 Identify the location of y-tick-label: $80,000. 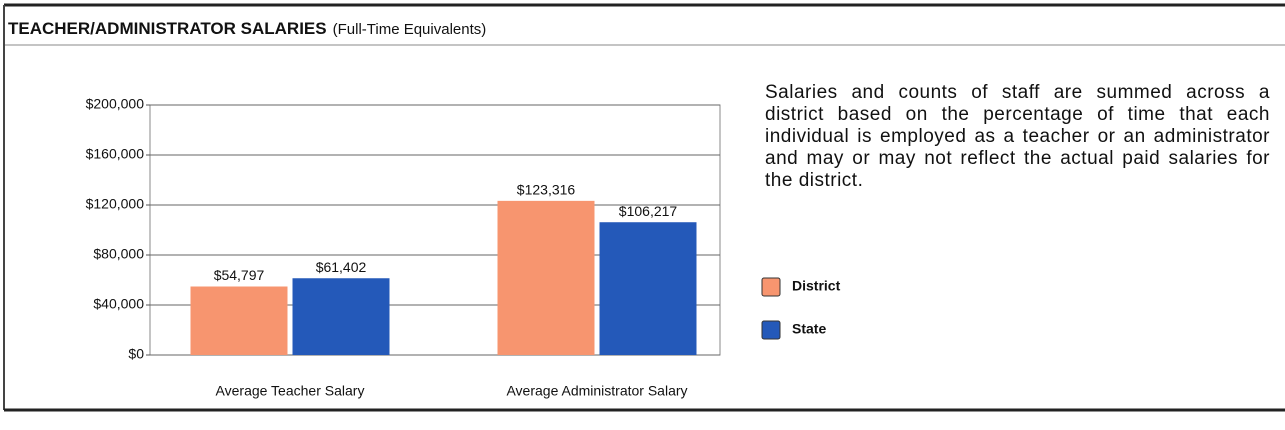
(118, 254).